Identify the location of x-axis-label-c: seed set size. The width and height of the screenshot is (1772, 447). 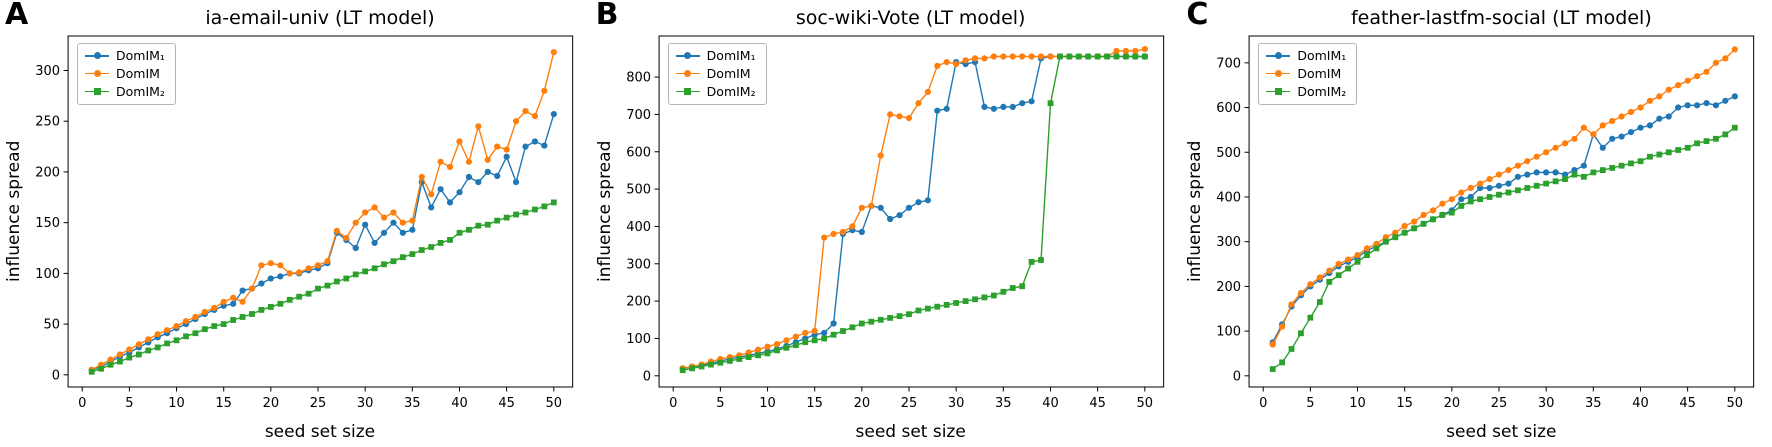
(1501, 432).